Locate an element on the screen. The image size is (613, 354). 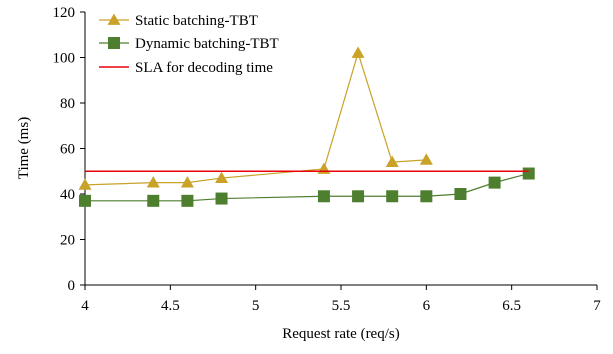
y-tick-label: 60 is located at coordinates (67, 150).